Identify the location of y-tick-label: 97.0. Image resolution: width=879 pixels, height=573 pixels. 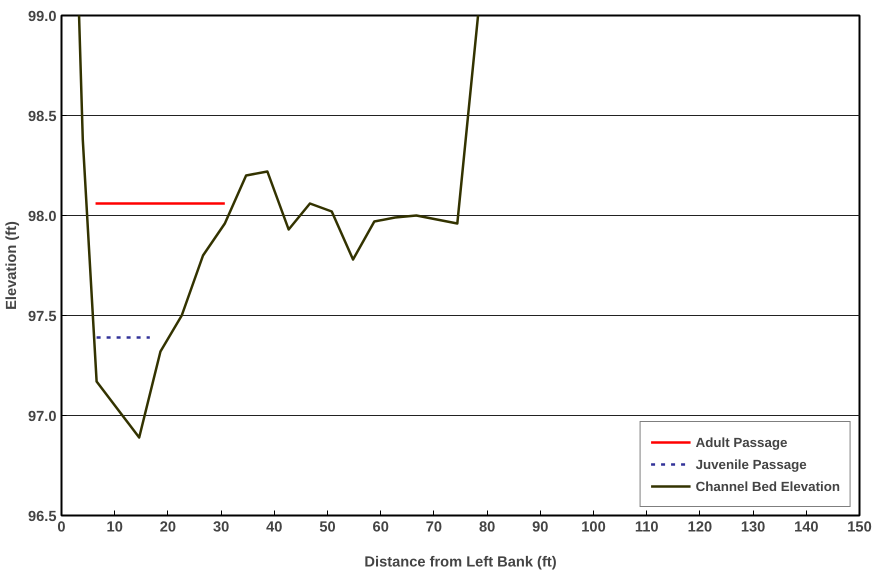
(42, 417).